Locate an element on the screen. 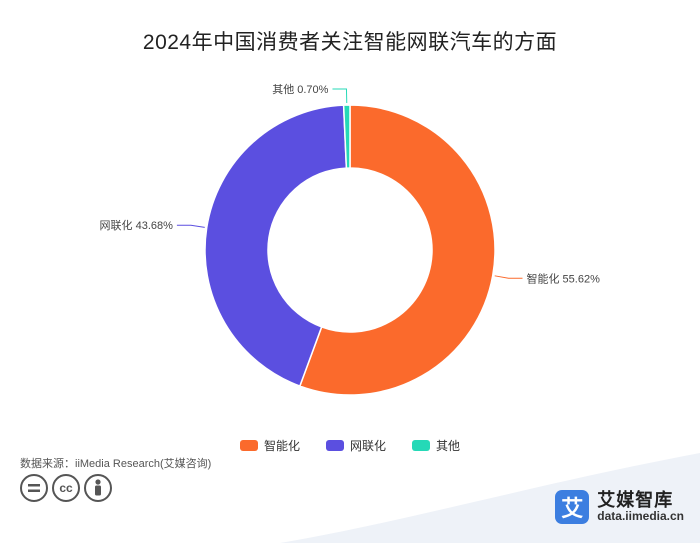 The width and height of the screenshot is (700, 543). legend-item-connected: 网联化 is located at coordinates (355, 445).